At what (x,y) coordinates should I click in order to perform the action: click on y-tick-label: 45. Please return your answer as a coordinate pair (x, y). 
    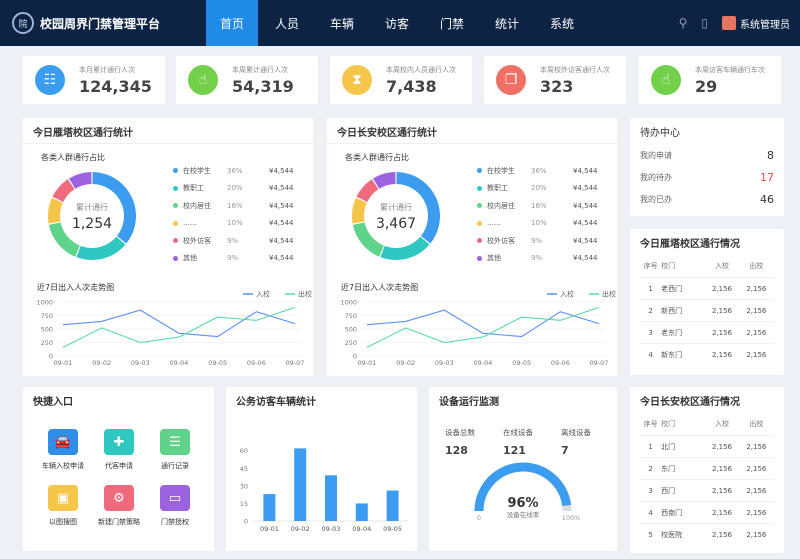
    Looking at the image, I should click on (244, 469).